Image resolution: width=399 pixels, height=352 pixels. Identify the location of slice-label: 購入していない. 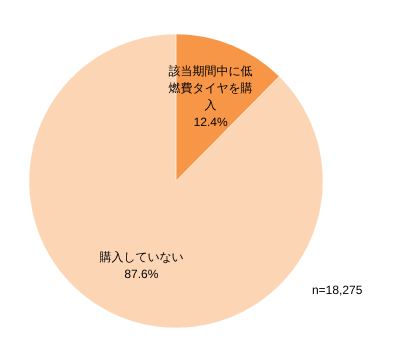
(141, 257).